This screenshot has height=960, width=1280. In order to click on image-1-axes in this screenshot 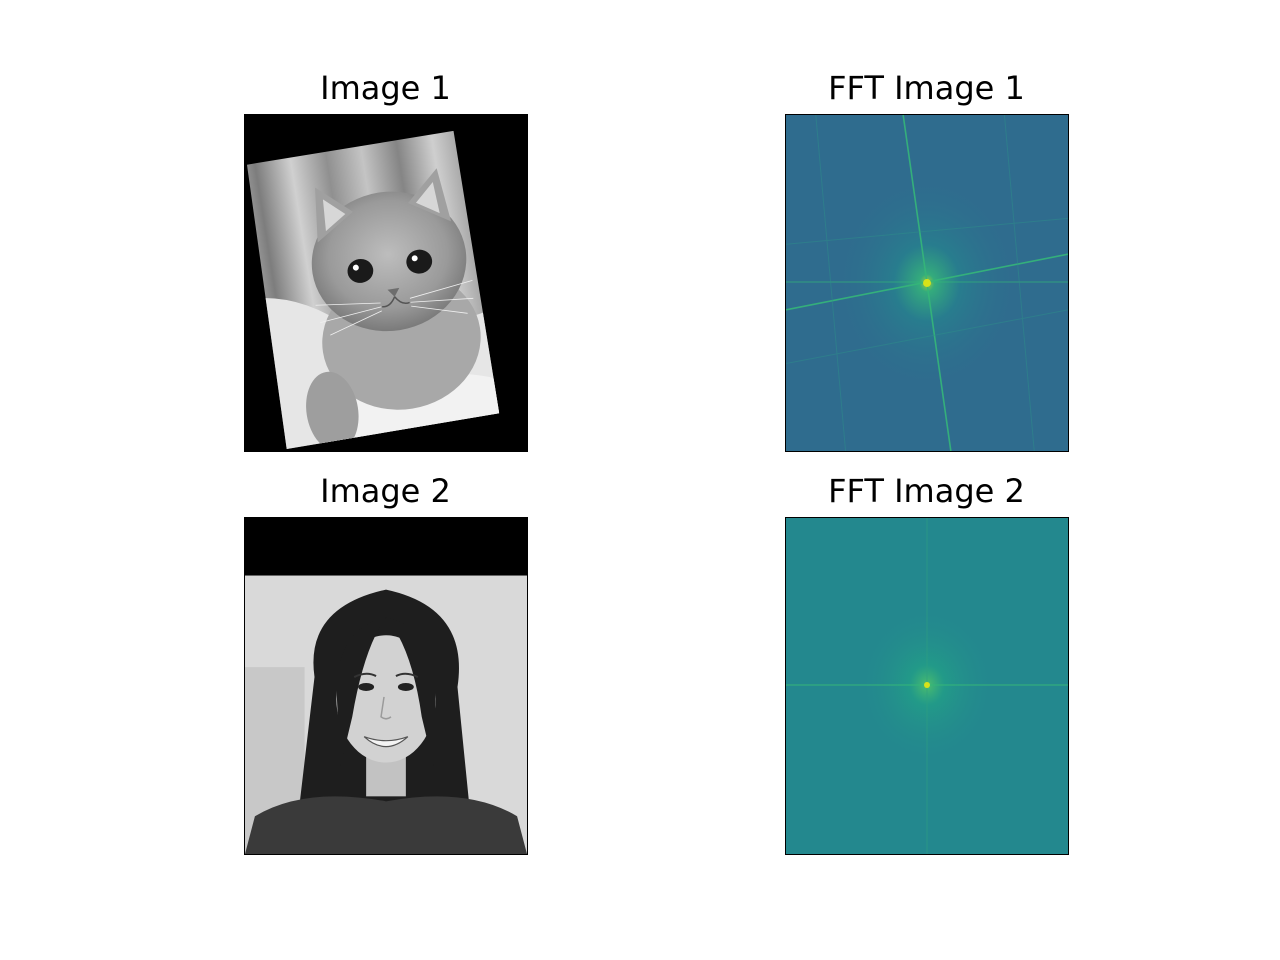, I will do `click(386, 283)`.